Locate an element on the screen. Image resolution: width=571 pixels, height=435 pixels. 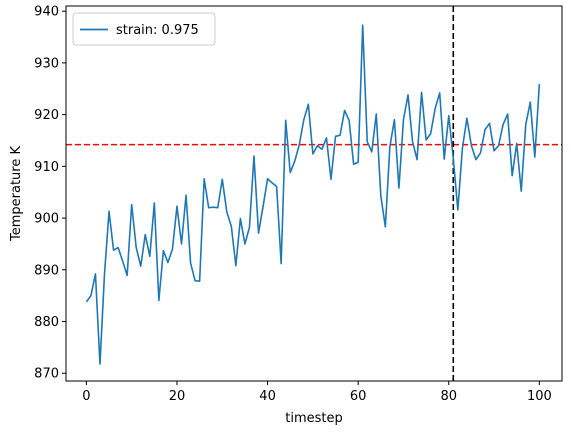
y-tick-label: 870 is located at coordinates (46, 374).